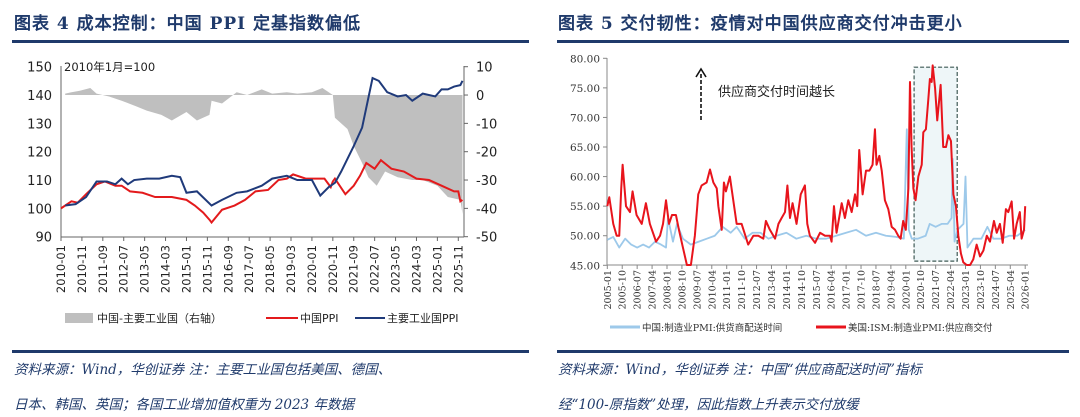  I want to click on x-tick-label: 2015-01, so click(186, 269).